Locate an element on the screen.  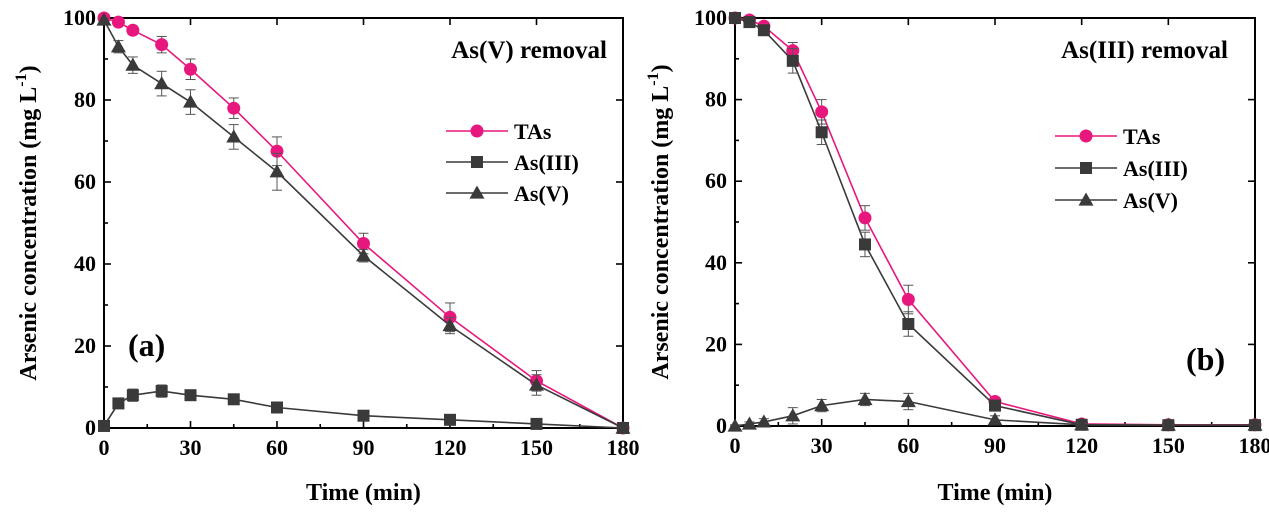
x-tick-label: 150 is located at coordinates (536, 447).